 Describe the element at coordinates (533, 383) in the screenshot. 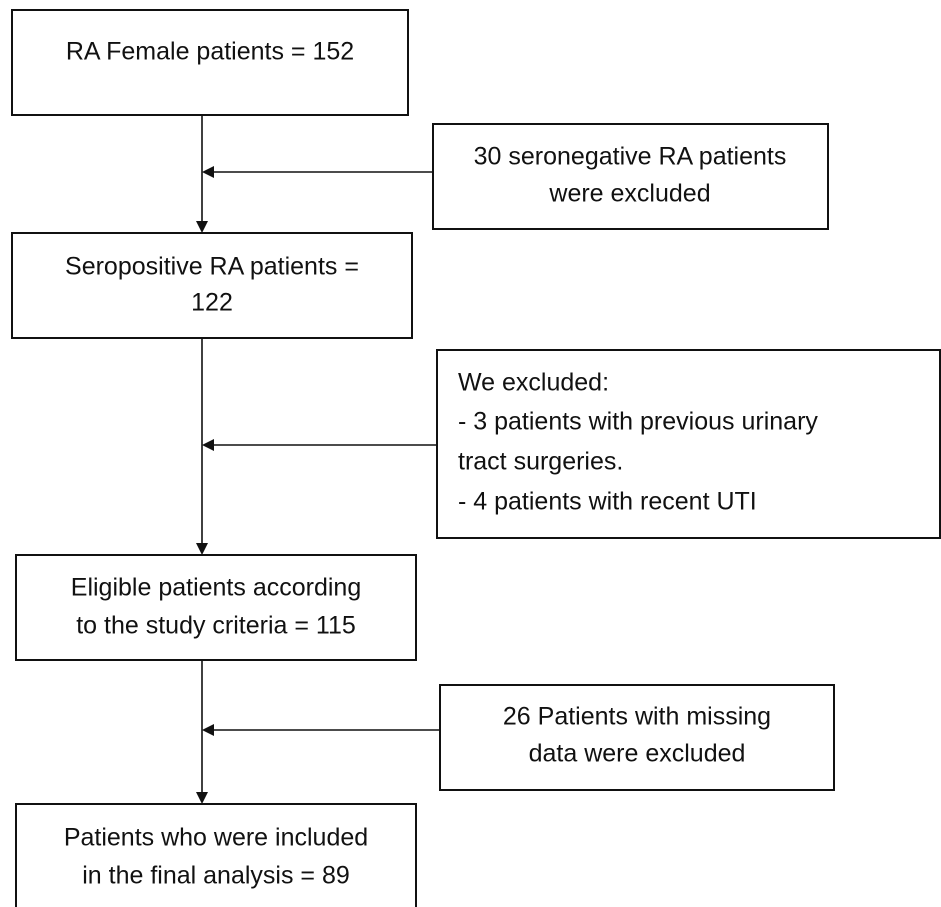

I see `box-text: We excluded:` at that location.